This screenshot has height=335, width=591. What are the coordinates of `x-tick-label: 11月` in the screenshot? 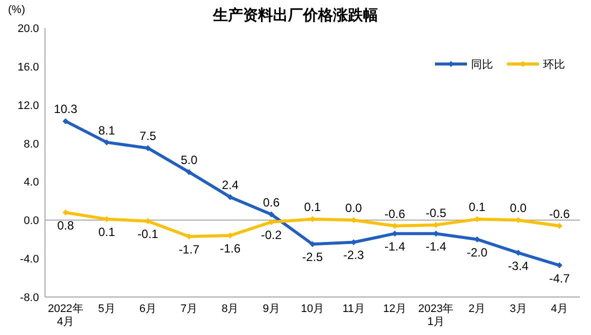 It's located at (353, 309).